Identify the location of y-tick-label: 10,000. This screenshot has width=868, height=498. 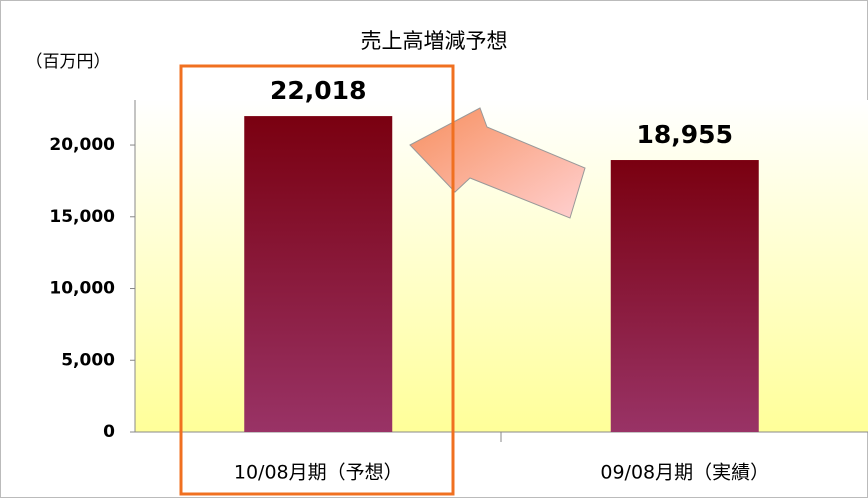
(82, 289).